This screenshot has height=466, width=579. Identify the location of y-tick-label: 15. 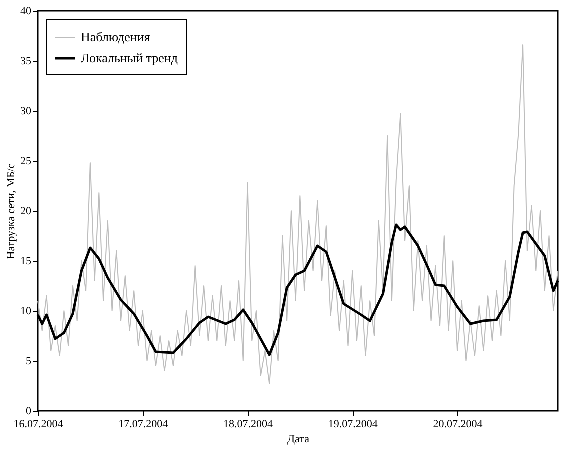
(26, 262).